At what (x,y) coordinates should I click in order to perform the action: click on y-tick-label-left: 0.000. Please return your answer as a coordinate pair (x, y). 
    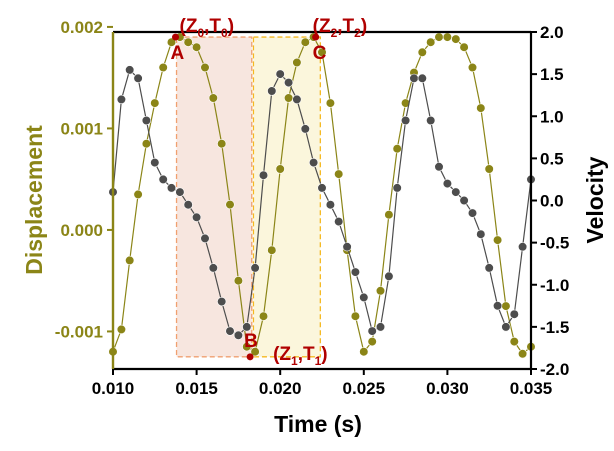
    Looking at the image, I should click on (81, 230).